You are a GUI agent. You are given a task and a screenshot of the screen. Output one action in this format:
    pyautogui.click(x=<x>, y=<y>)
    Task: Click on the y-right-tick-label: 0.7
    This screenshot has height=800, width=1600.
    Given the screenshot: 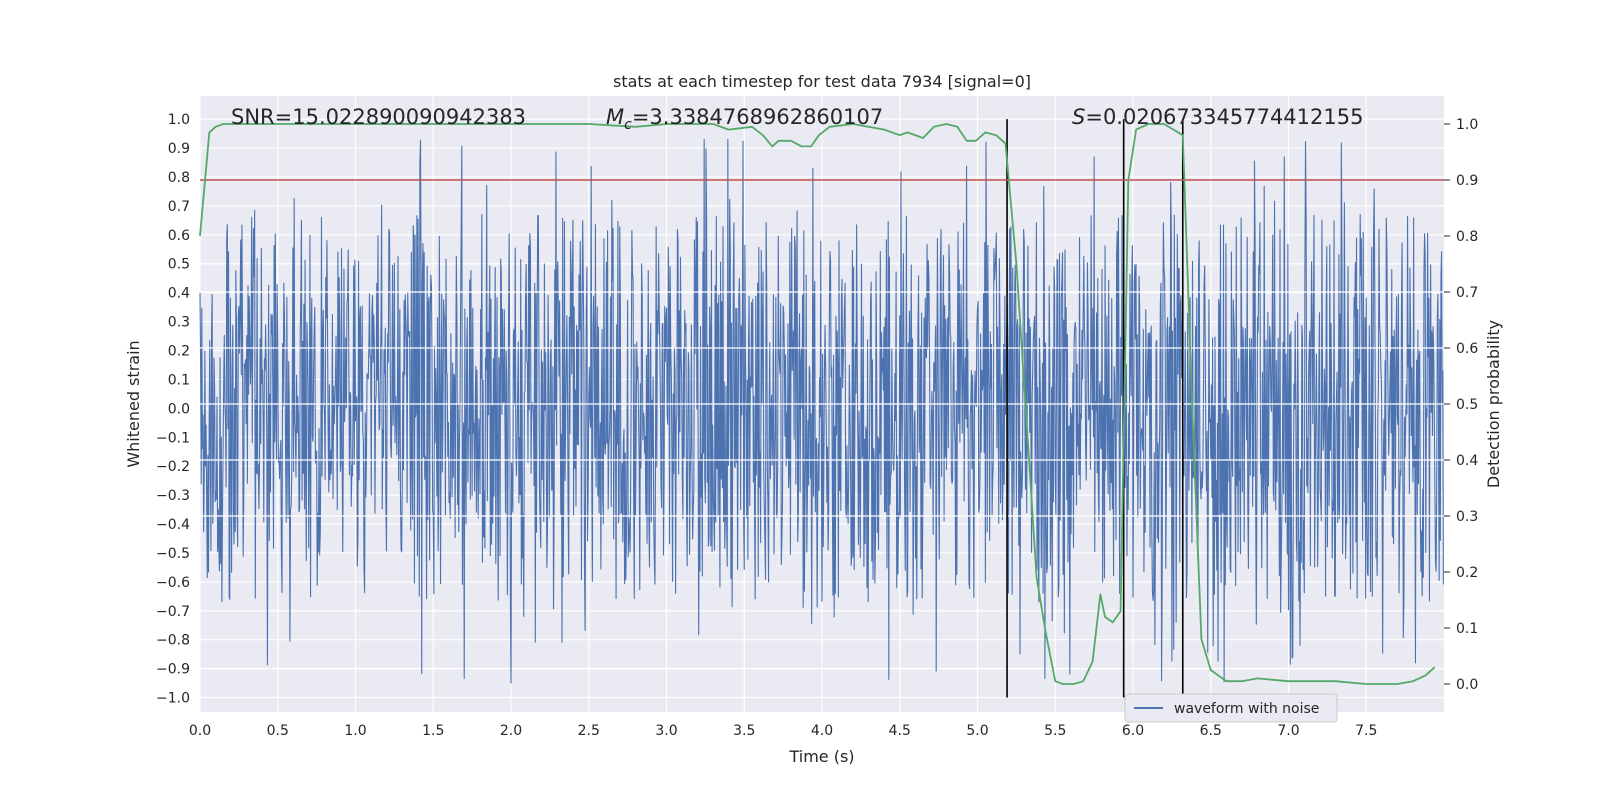 What is the action you would take?
    pyautogui.click(x=1467, y=293)
    